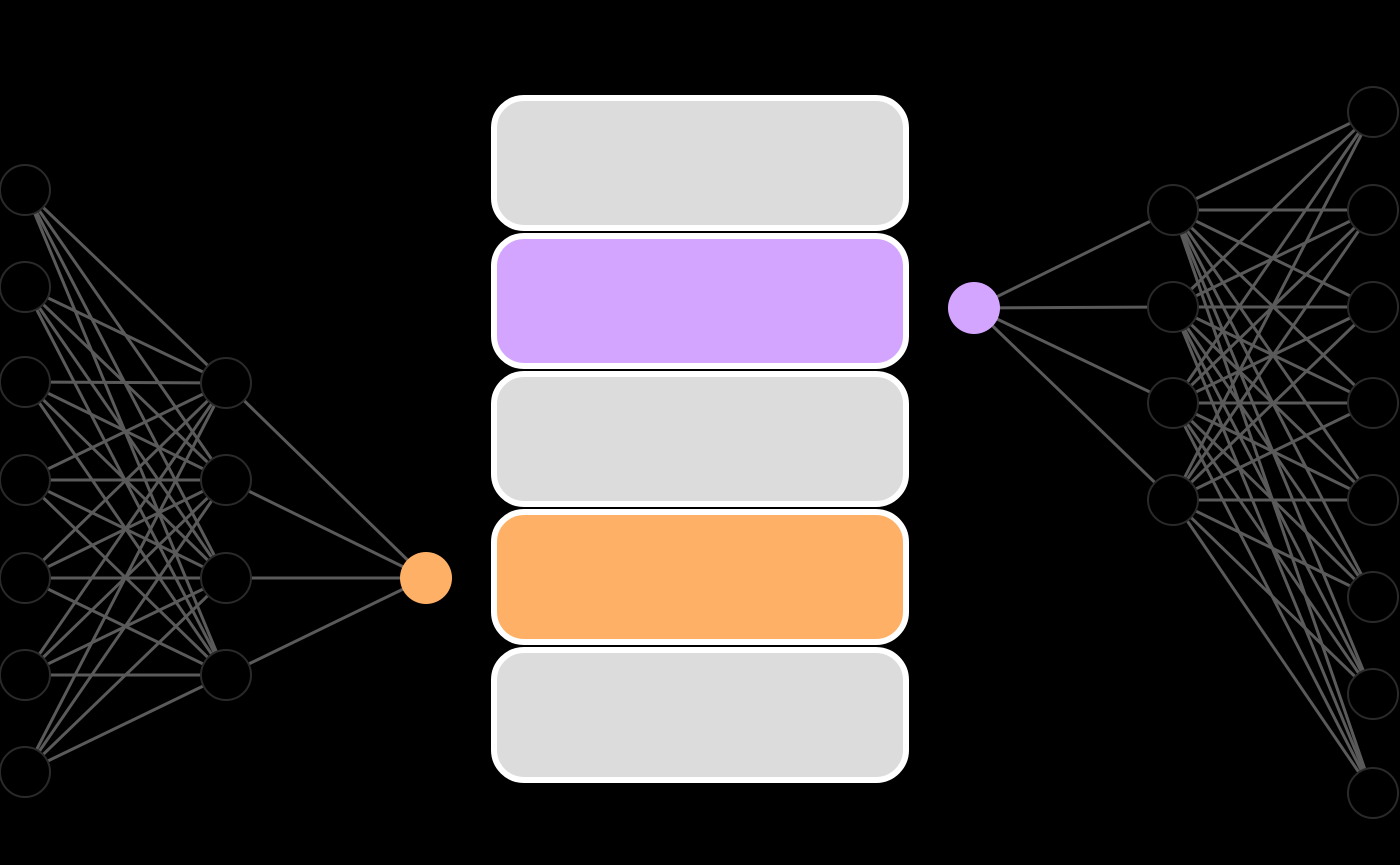 The height and width of the screenshot is (865, 1400). I want to click on input-node-purple, so click(974, 308).